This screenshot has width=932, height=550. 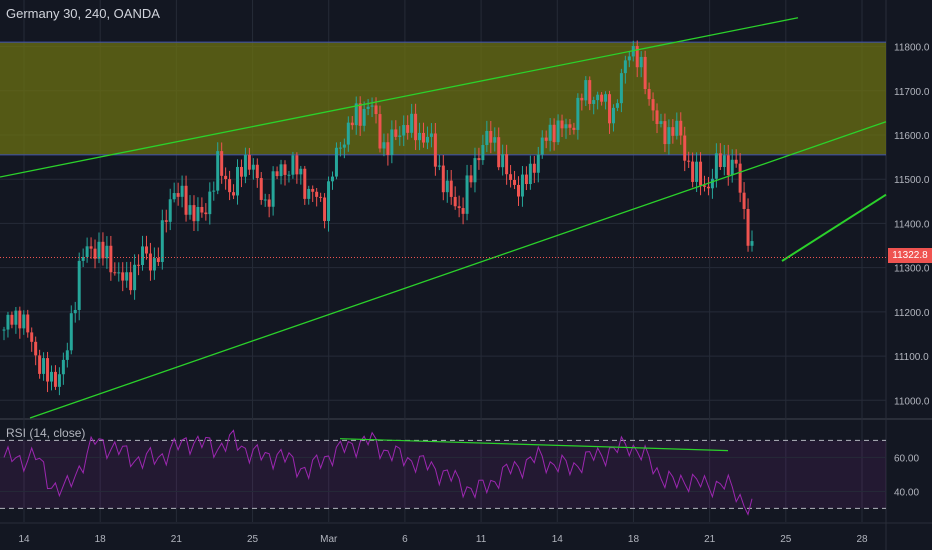 What do you see at coordinates (912, 269) in the screenshot?
I see `price-tick-label: 11300.0` at bounding box center [912, 269].